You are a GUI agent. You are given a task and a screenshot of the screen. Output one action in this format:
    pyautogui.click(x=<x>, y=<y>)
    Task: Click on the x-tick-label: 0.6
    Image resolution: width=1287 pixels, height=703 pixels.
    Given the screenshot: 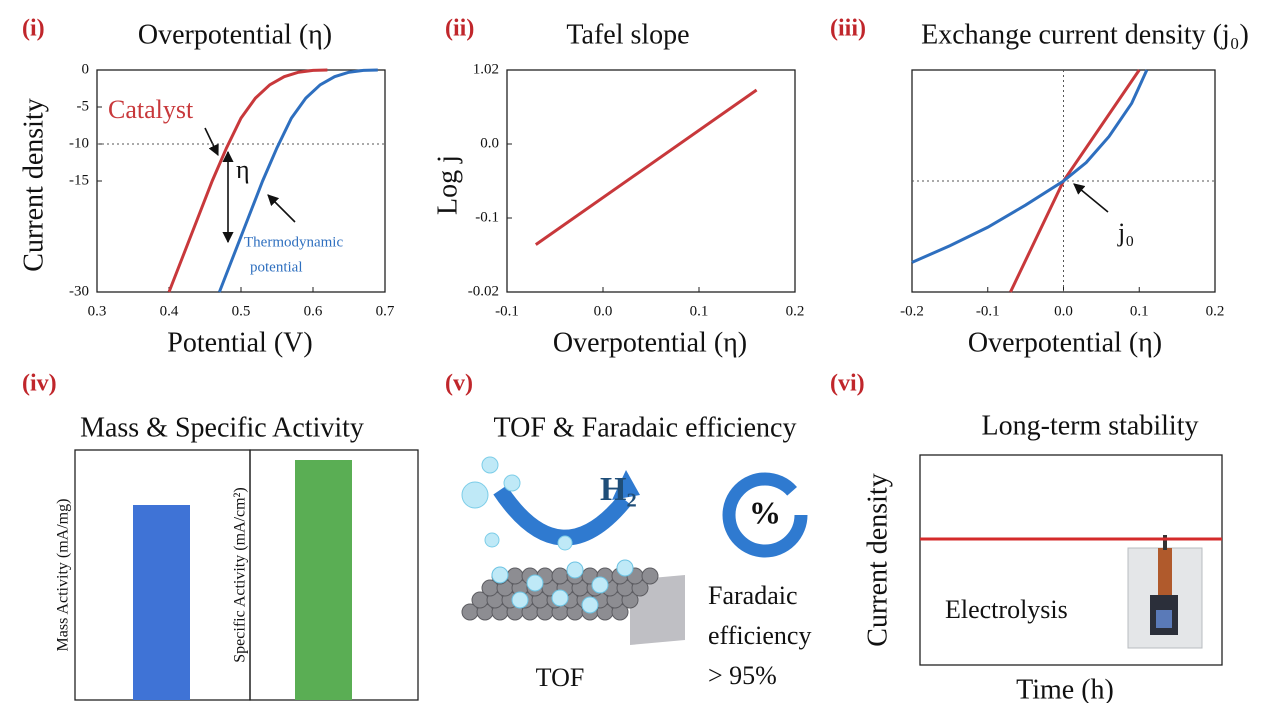 What is the action you would take?
    pyautogui.click(x=313, y=311)
    